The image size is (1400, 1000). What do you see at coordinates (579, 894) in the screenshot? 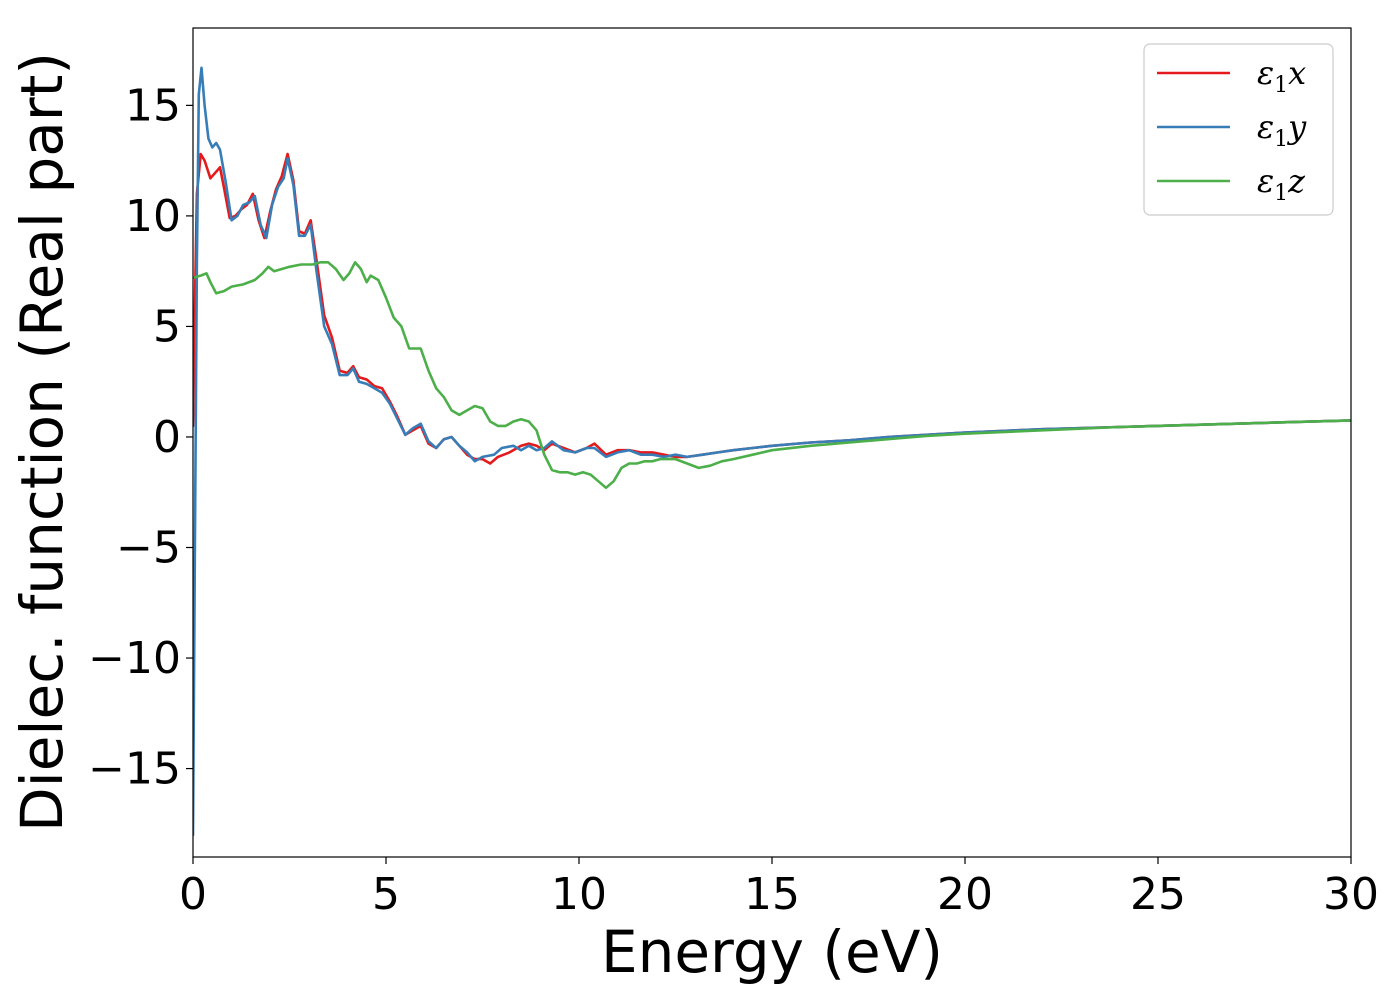
I see `x-tick-label: 10` at bounding box center [579, 894].